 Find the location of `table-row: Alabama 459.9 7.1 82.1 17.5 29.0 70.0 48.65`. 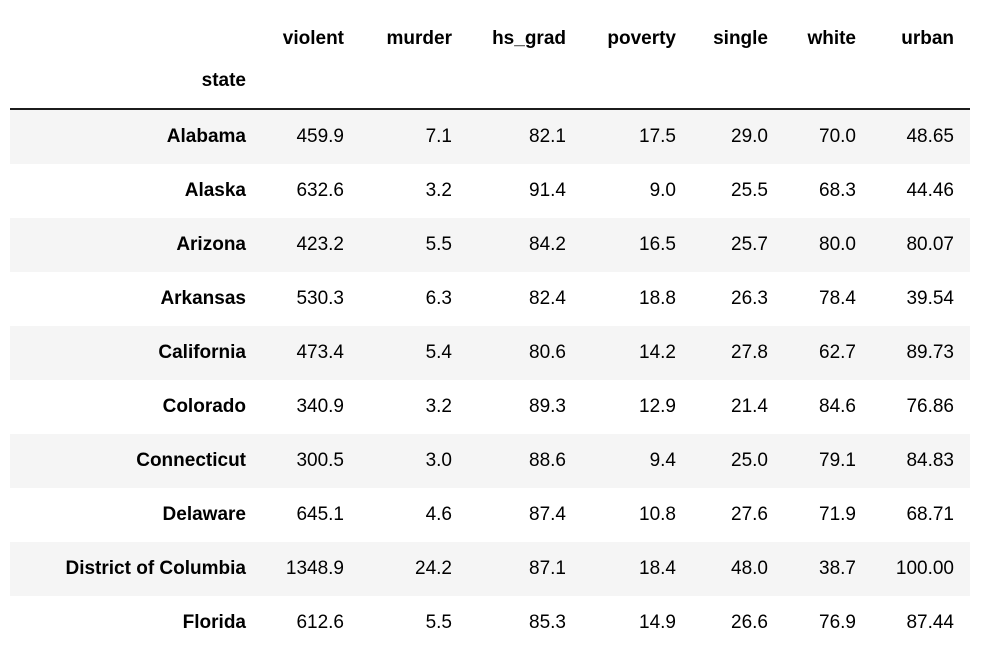

table-row: Alabama 459.9 7.1 82.1 17.5 29.0 70.0 48.65 is located at coordinates (490, 136).